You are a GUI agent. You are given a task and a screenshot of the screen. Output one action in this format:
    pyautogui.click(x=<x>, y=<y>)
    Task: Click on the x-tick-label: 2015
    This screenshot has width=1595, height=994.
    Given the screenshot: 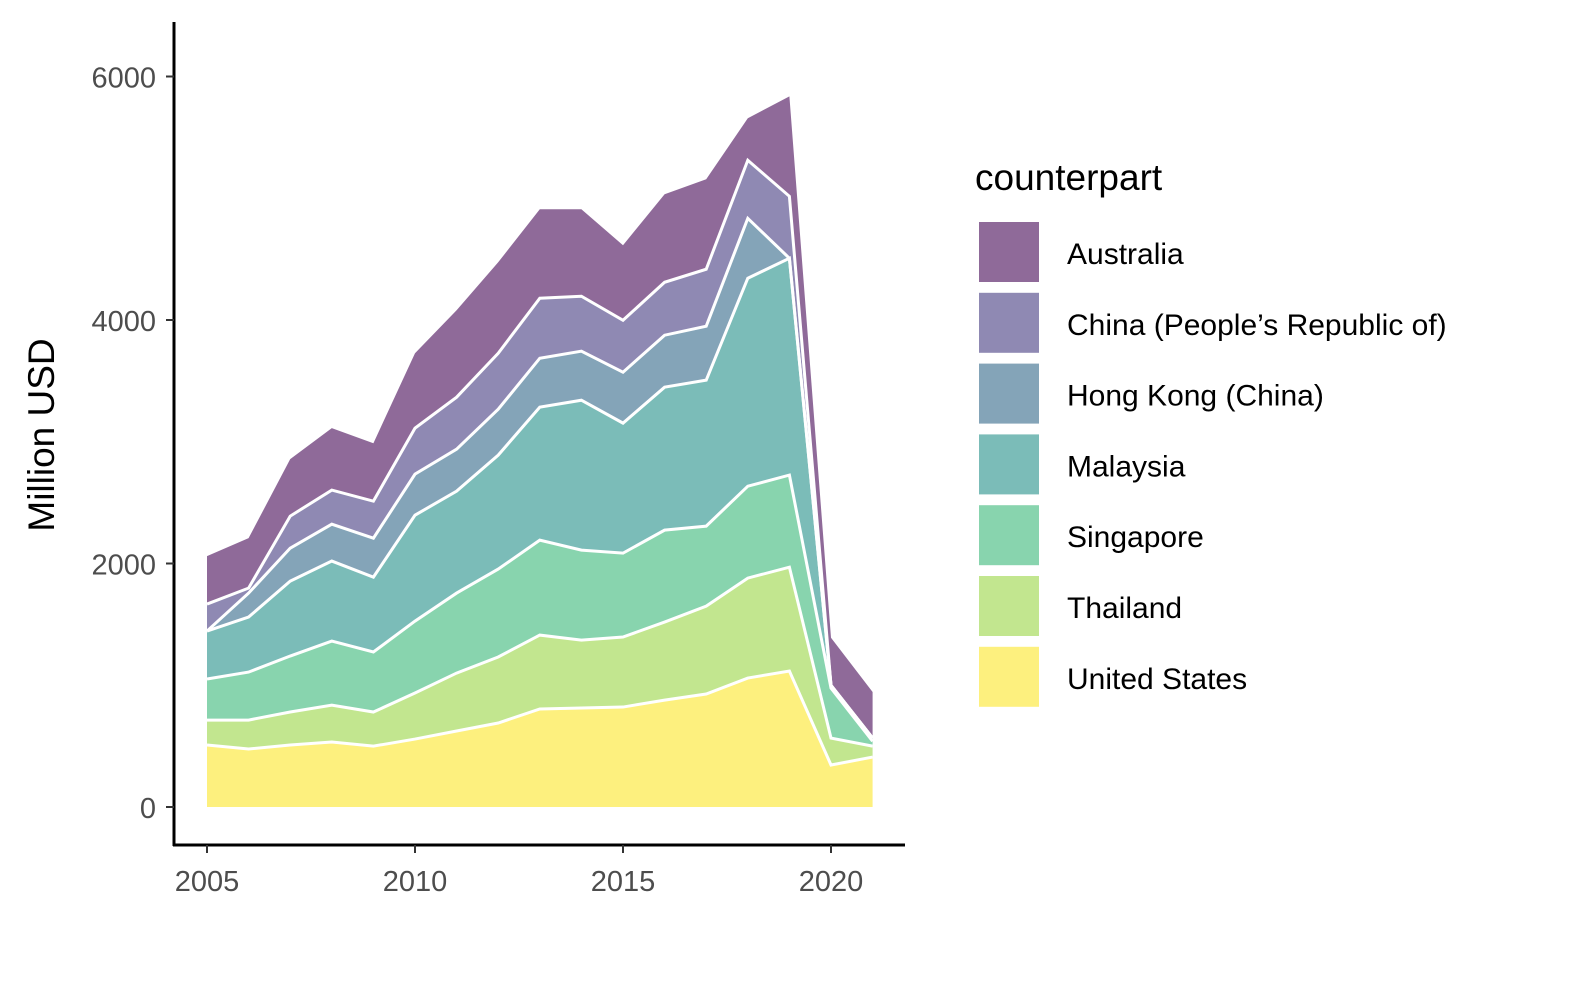 What is the action you would take?
    pyautogui.click(x=623, y=882)
    